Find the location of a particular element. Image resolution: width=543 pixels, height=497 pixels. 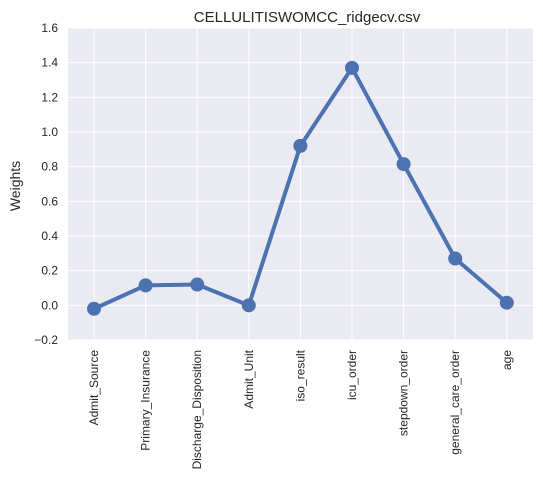

x-tick-label: Discharge_Disposition is located at coordinates (197, 409).